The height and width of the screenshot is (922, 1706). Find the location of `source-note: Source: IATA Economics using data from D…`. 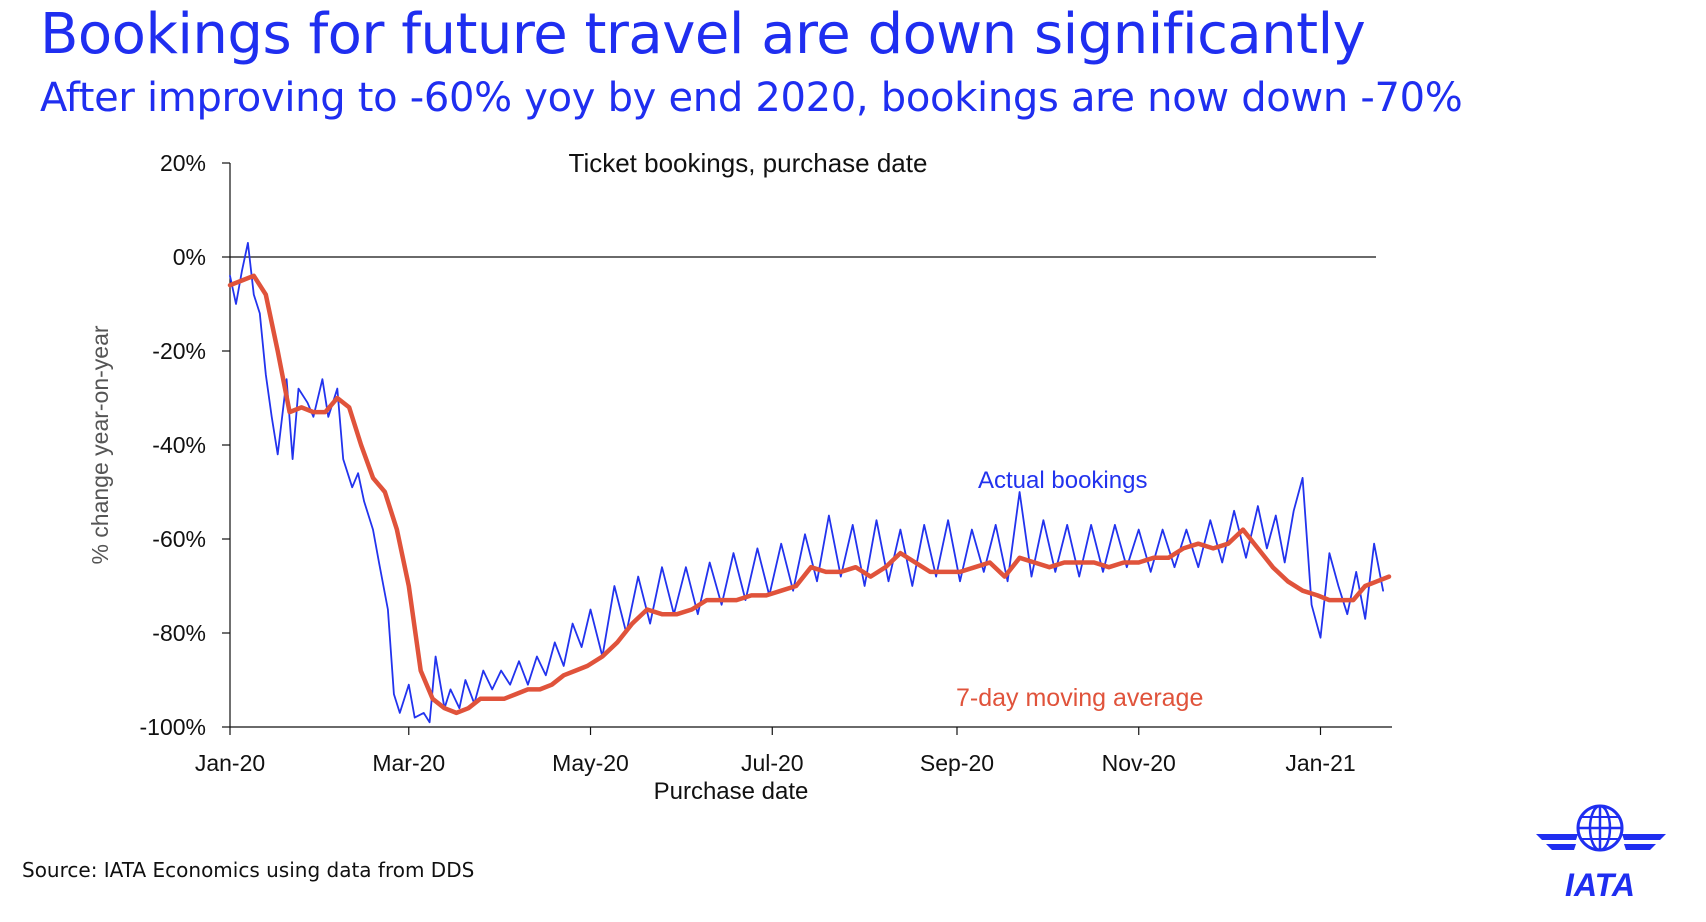

source-note: Source: IATA Economics using data from D… is located at coordinates (248, 870).